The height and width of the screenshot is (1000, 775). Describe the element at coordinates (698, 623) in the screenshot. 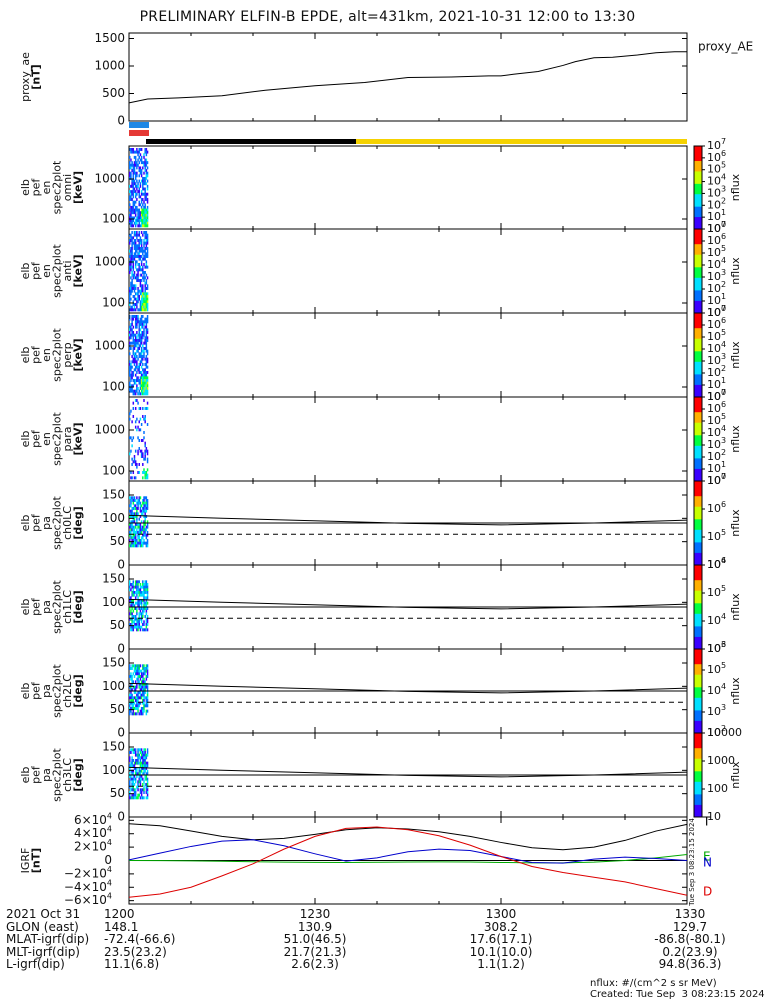

I see `pitch-ch1LC-colorbar-segment` at that location.